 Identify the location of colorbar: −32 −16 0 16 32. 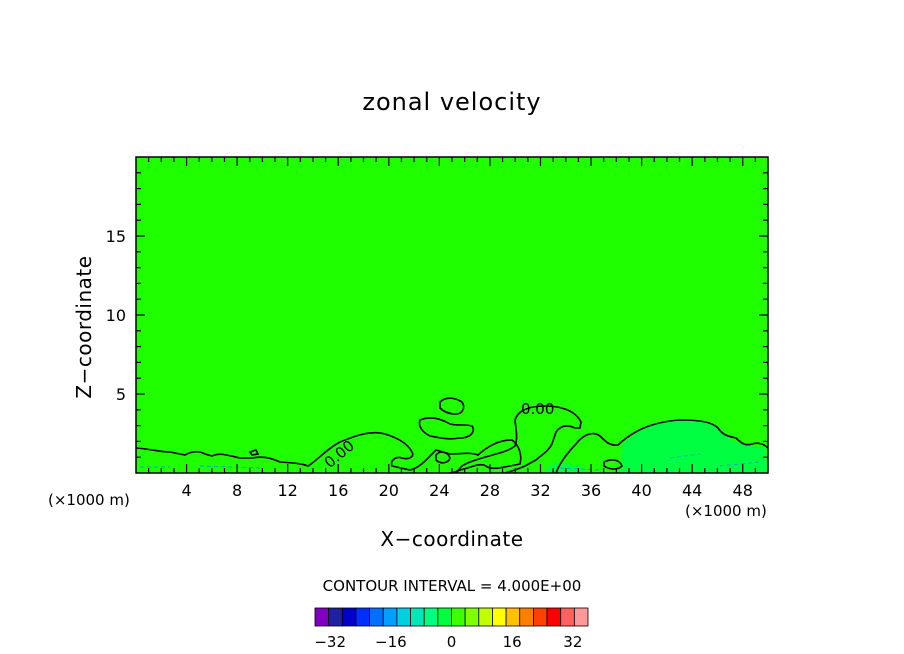
(451, 629).